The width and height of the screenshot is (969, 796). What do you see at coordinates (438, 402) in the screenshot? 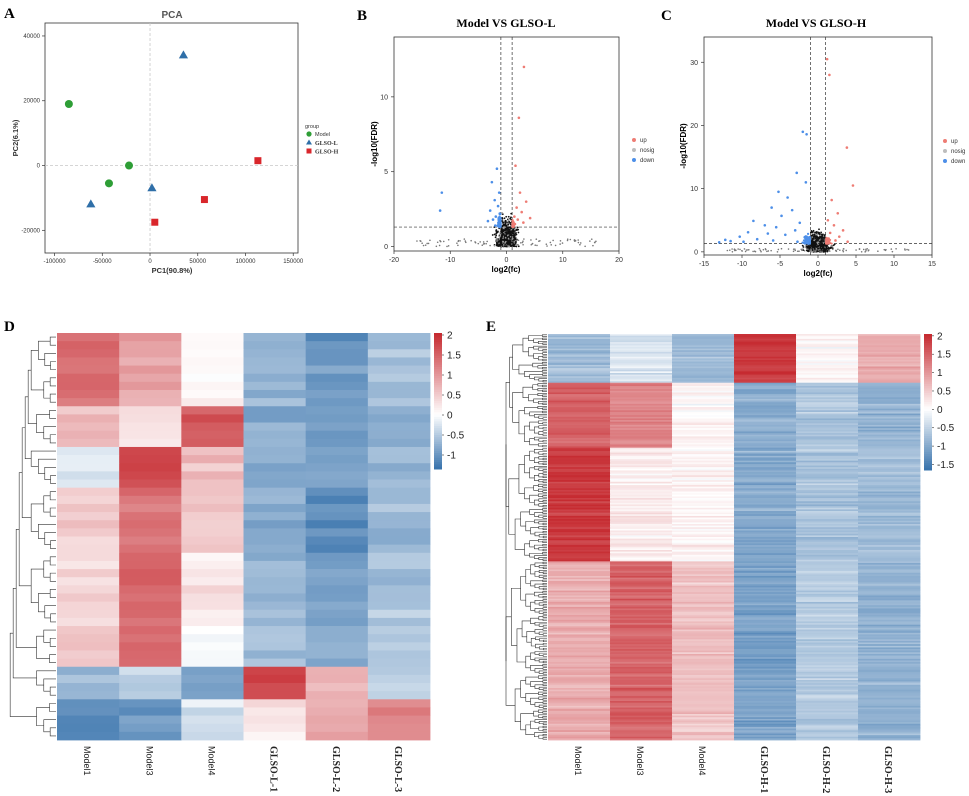
I see `heatmap-d-colorbar-segment` at bounding box center [438, 402].